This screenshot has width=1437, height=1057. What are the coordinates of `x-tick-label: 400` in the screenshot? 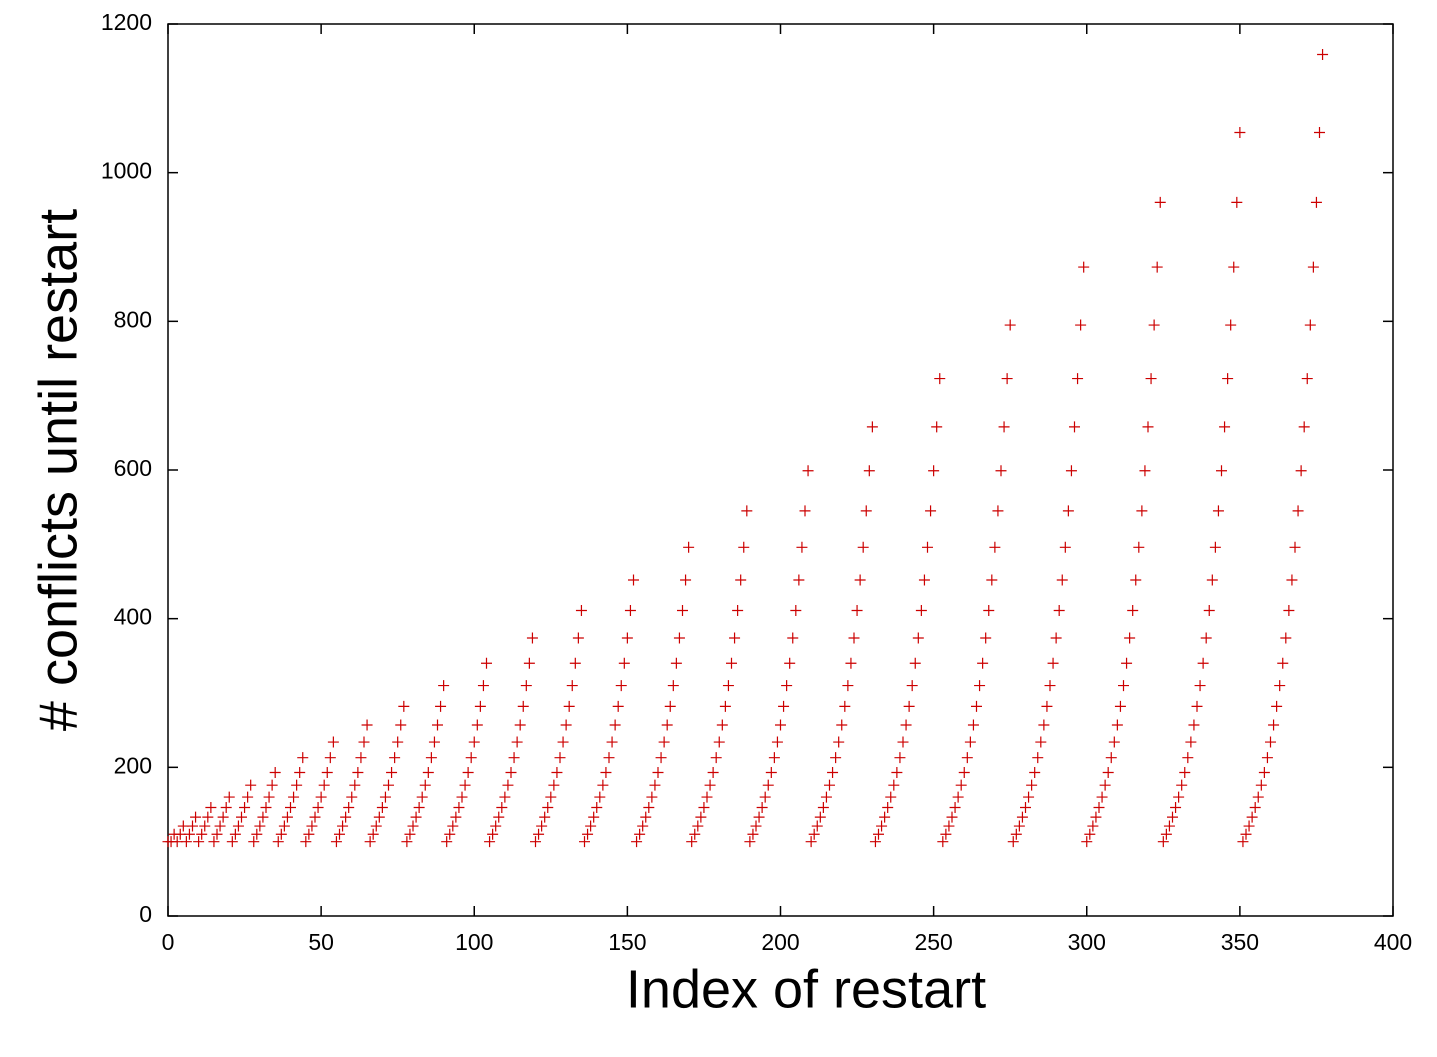 It's located at (1393, 942).